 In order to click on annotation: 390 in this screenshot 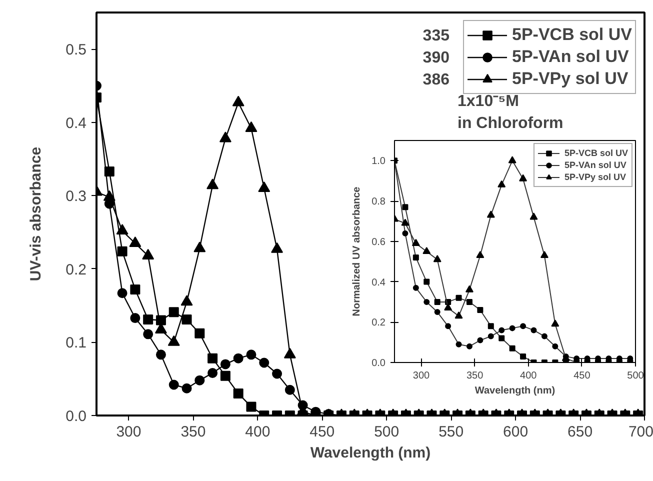, I will do `click(436, 58)`.